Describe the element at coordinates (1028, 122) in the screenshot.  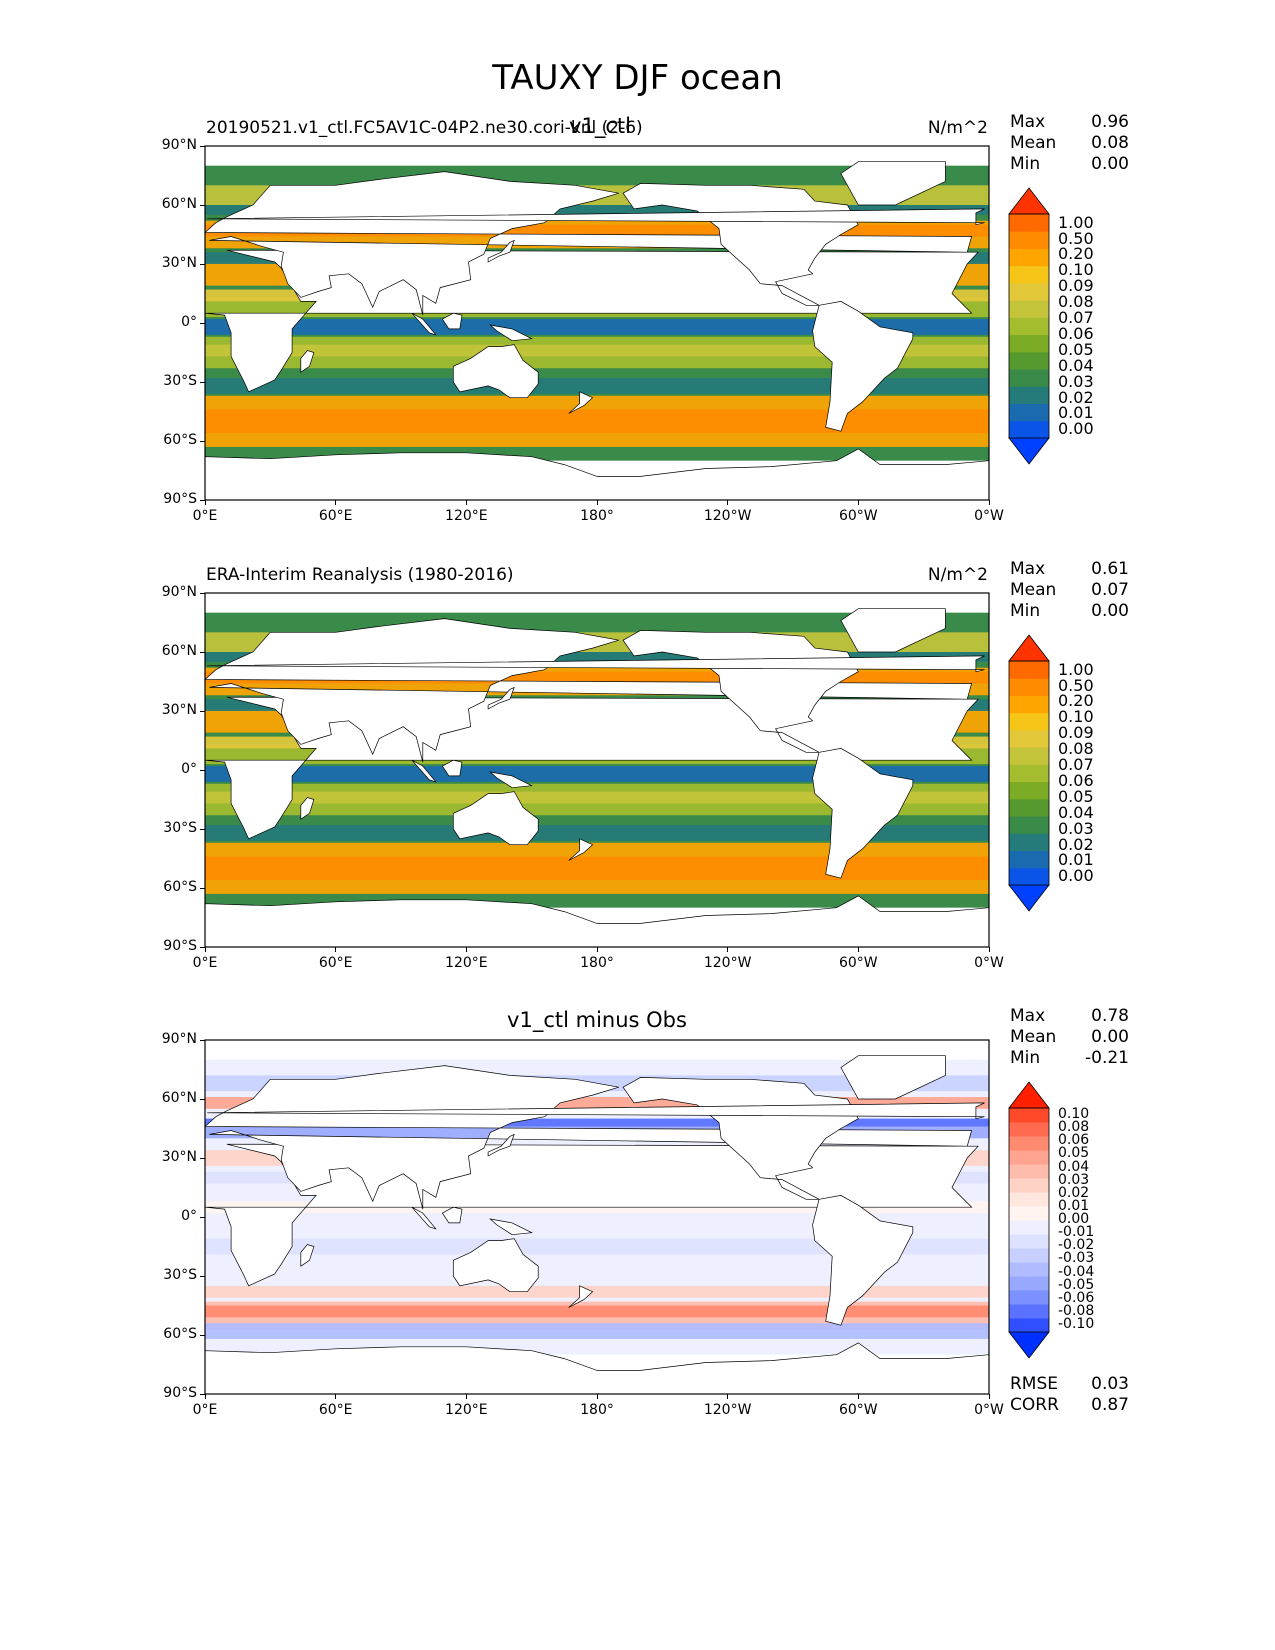
I see `panel1-max-label: Max` at that location.